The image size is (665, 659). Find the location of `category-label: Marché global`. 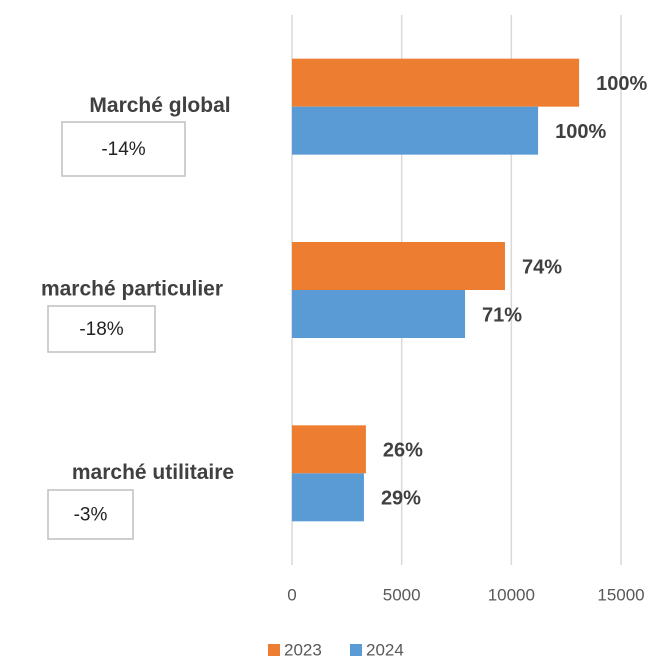

category-label: Marché global is located at coordinates (159, 105).